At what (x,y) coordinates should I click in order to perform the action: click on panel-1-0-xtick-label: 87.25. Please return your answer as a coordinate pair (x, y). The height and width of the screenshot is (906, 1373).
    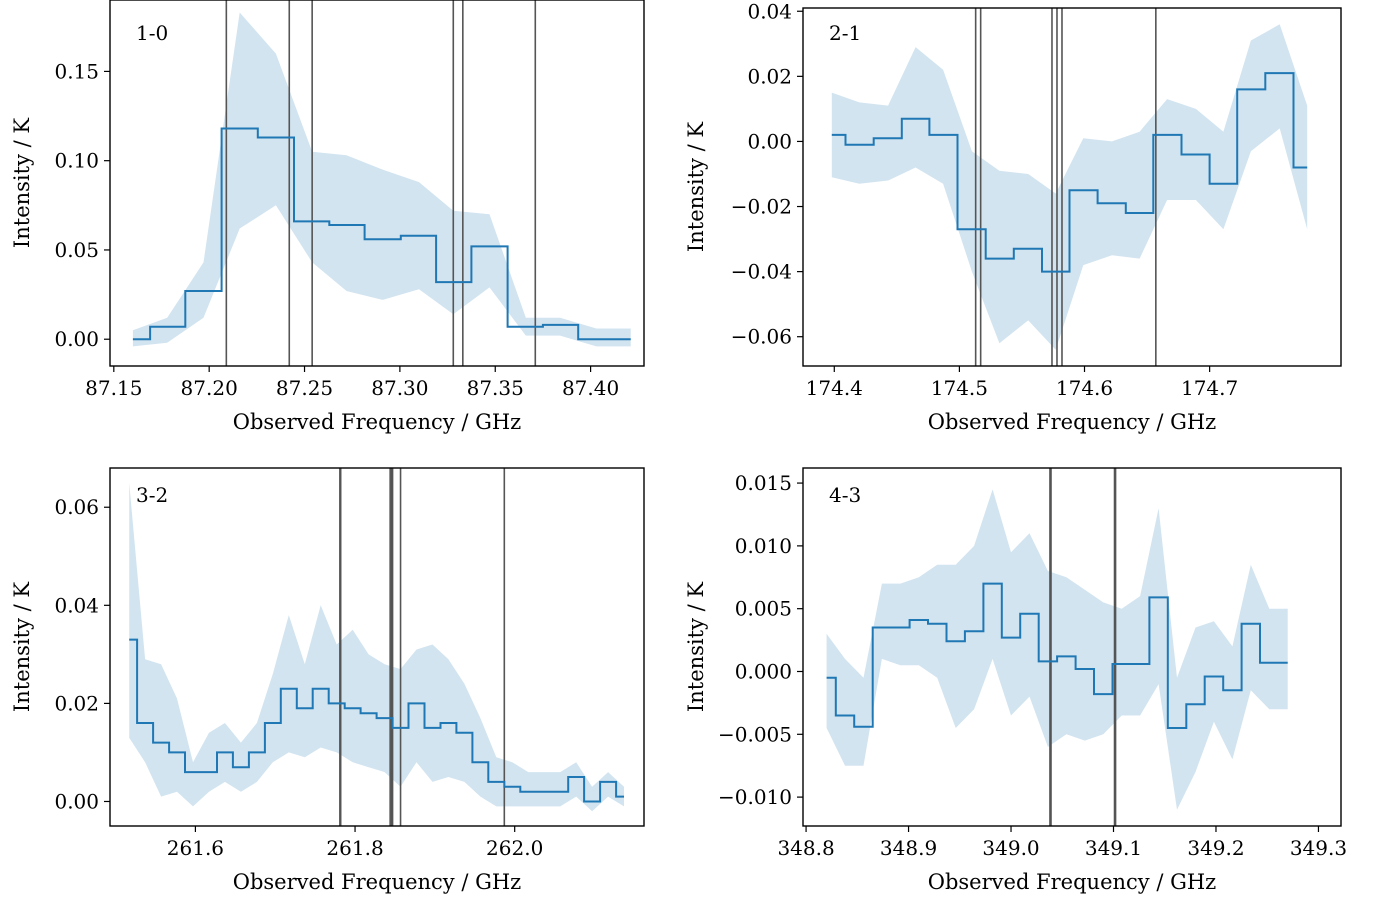
    Looking at the image, I should click on (304, 388).